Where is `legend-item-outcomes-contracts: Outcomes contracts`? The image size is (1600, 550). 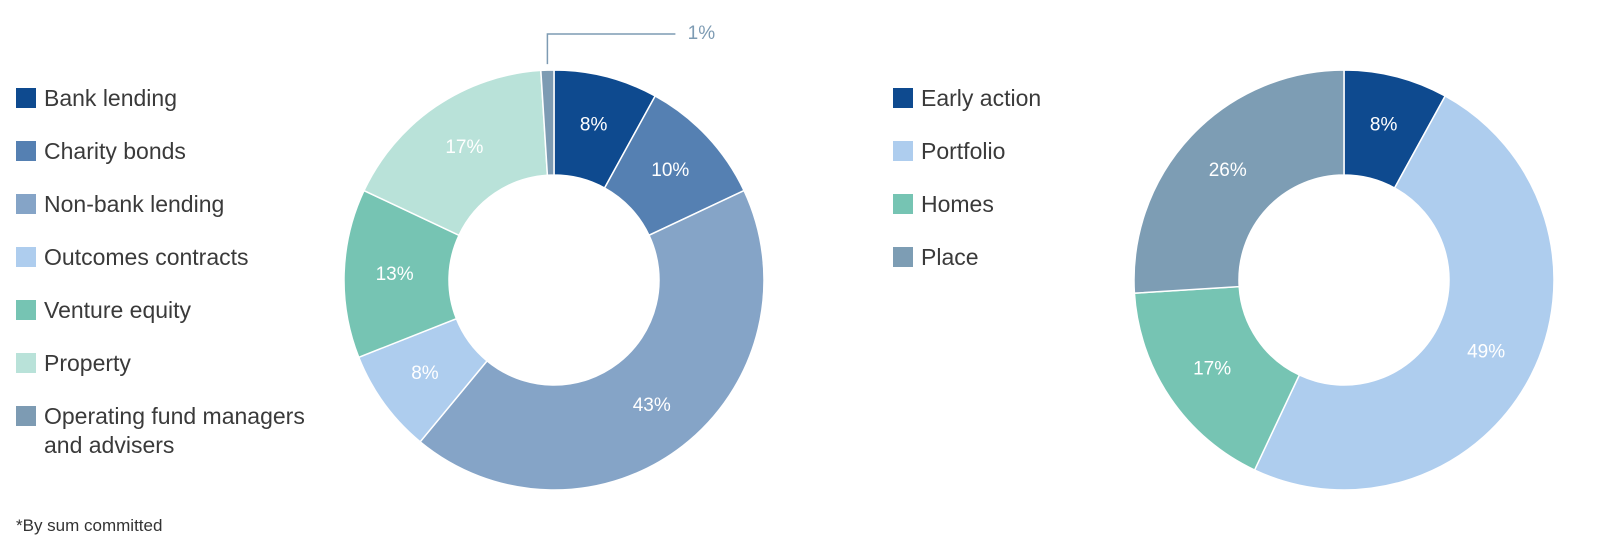 legend-item-outcomes-contracts: Outcomes contracts is located at coordinates (181, 257).